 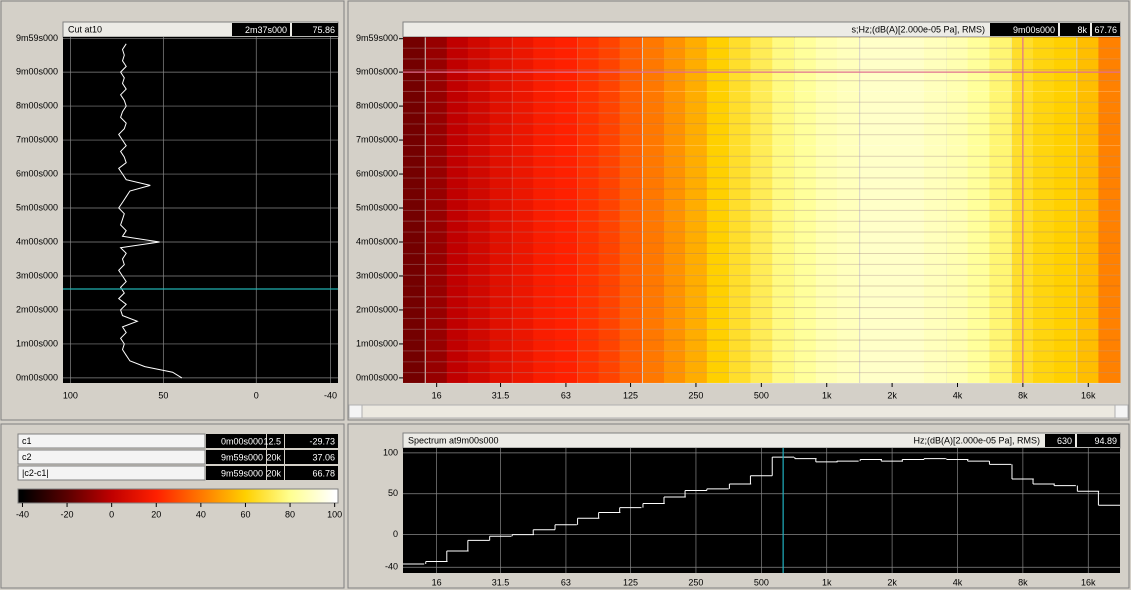 What do you see at coordinates (266, 30) in the screenshot?
I see `readout-value: 2m37s000` at bounding box center [266, 30].